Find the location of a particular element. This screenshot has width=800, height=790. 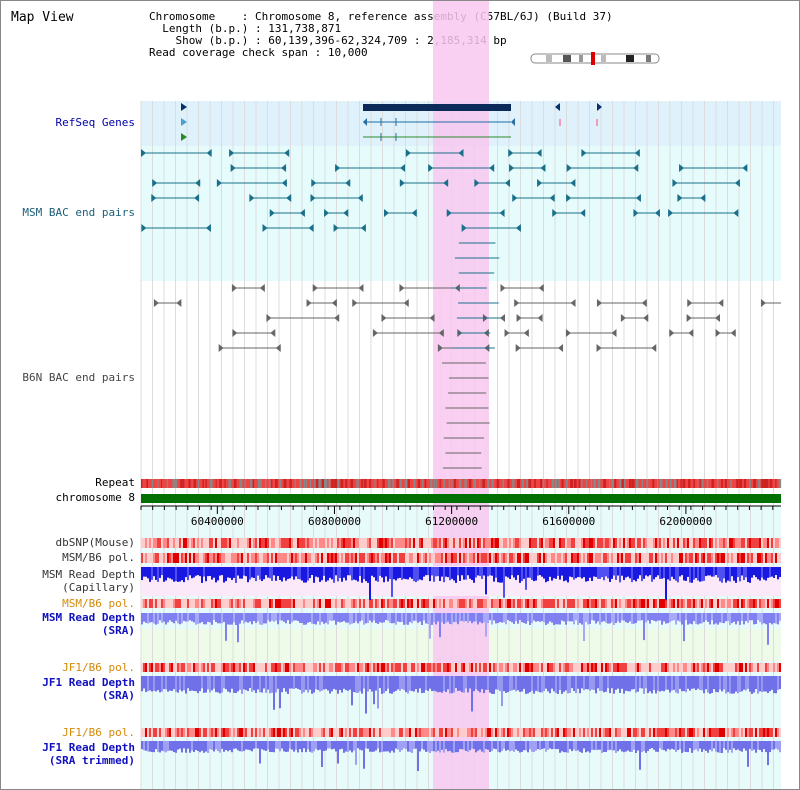

track-label-jf1-b6-pol-2: JF1/B6 pol. is located at coordinates (98, 732).